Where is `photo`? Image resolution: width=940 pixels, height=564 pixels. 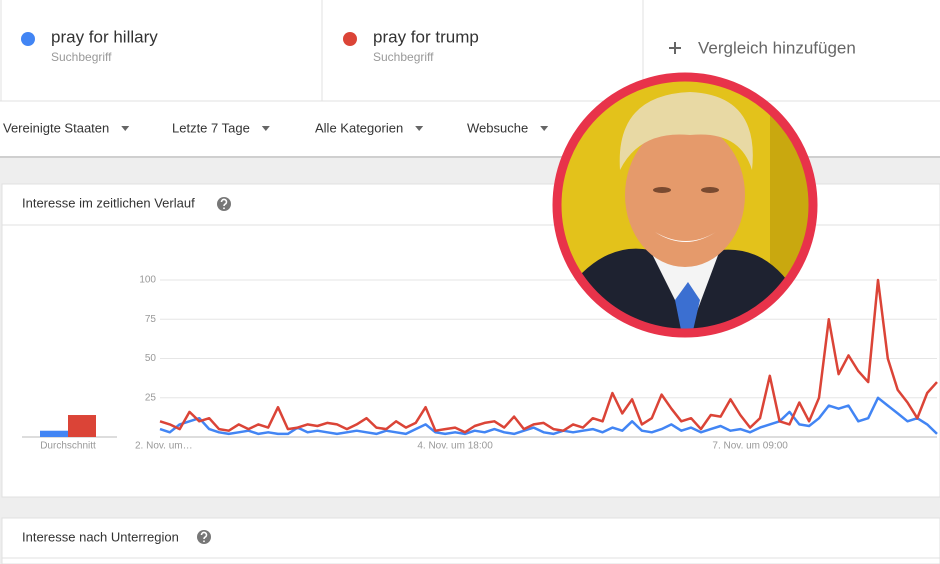
photo is located at coordinates (685, 205).